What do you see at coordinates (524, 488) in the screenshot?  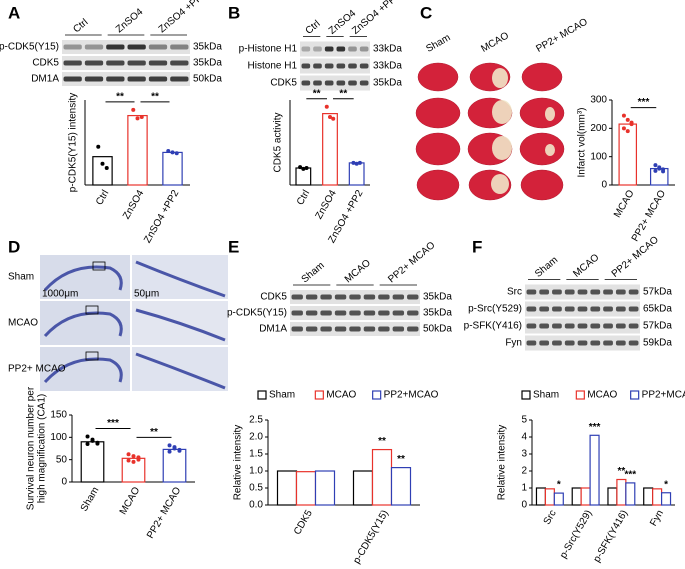 I see `y-tick-label: 1` at bounding box center [524, 488].